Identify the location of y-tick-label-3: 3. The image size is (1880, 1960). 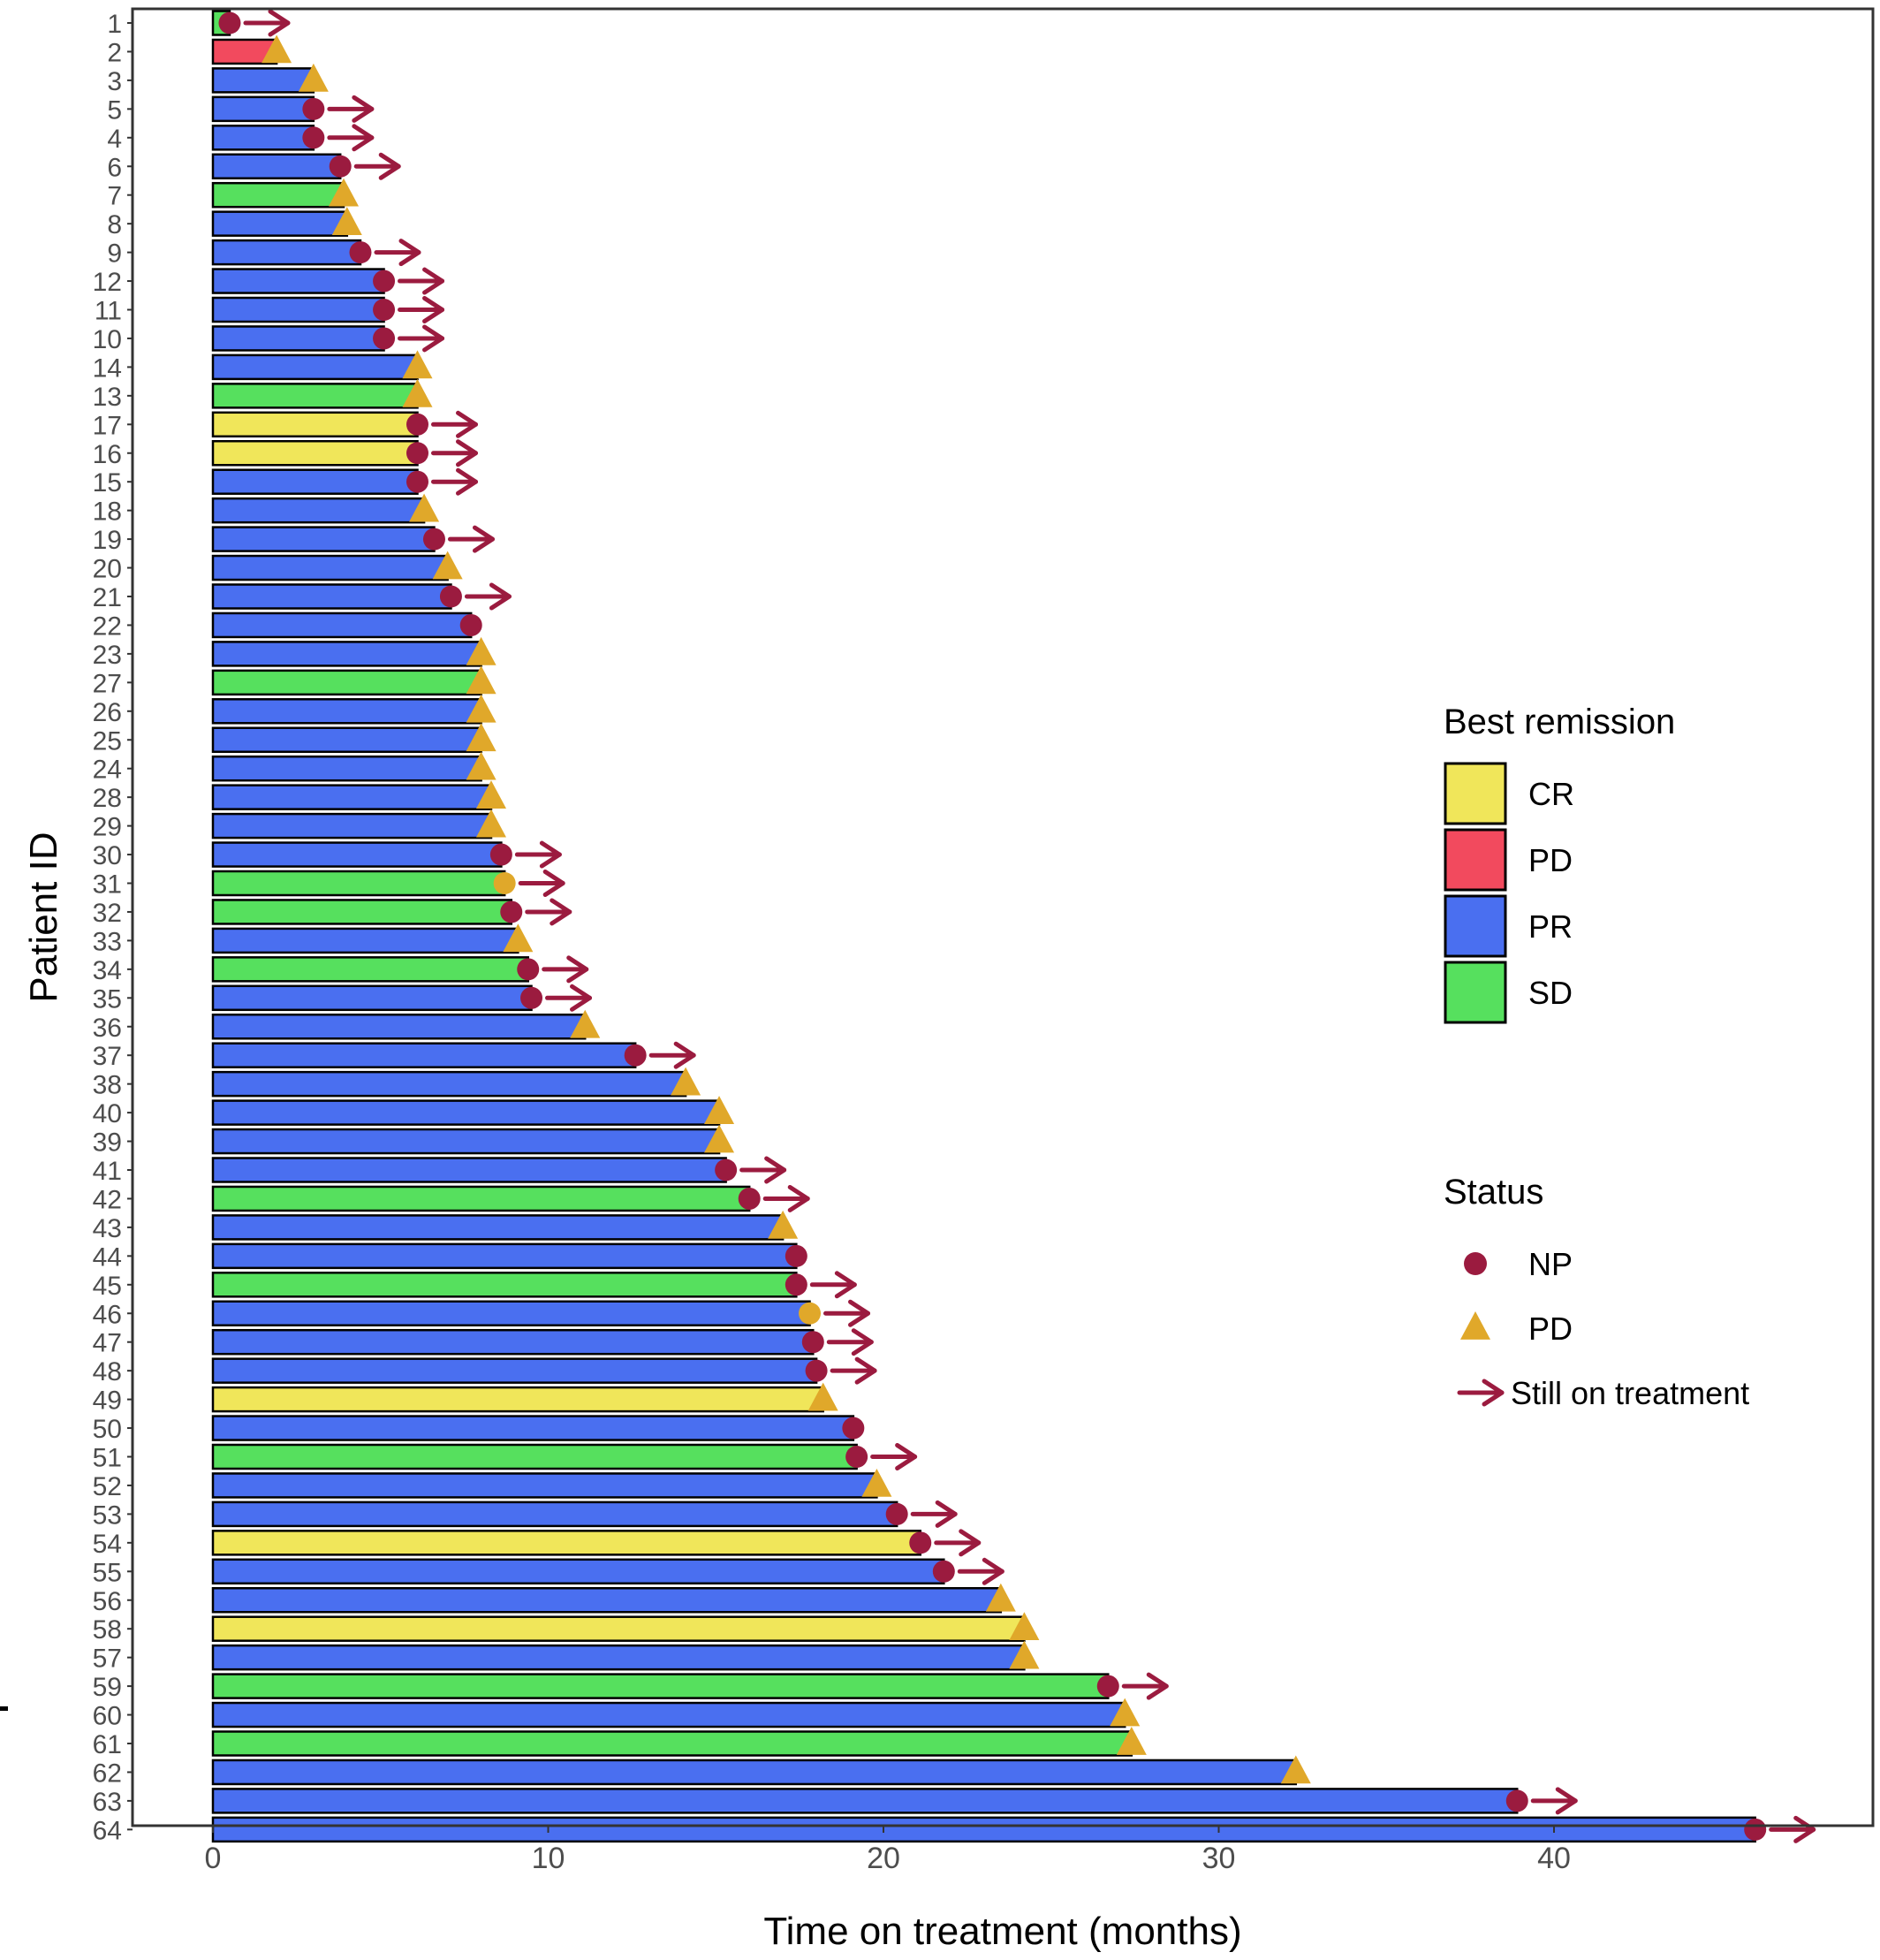
(114, 81).